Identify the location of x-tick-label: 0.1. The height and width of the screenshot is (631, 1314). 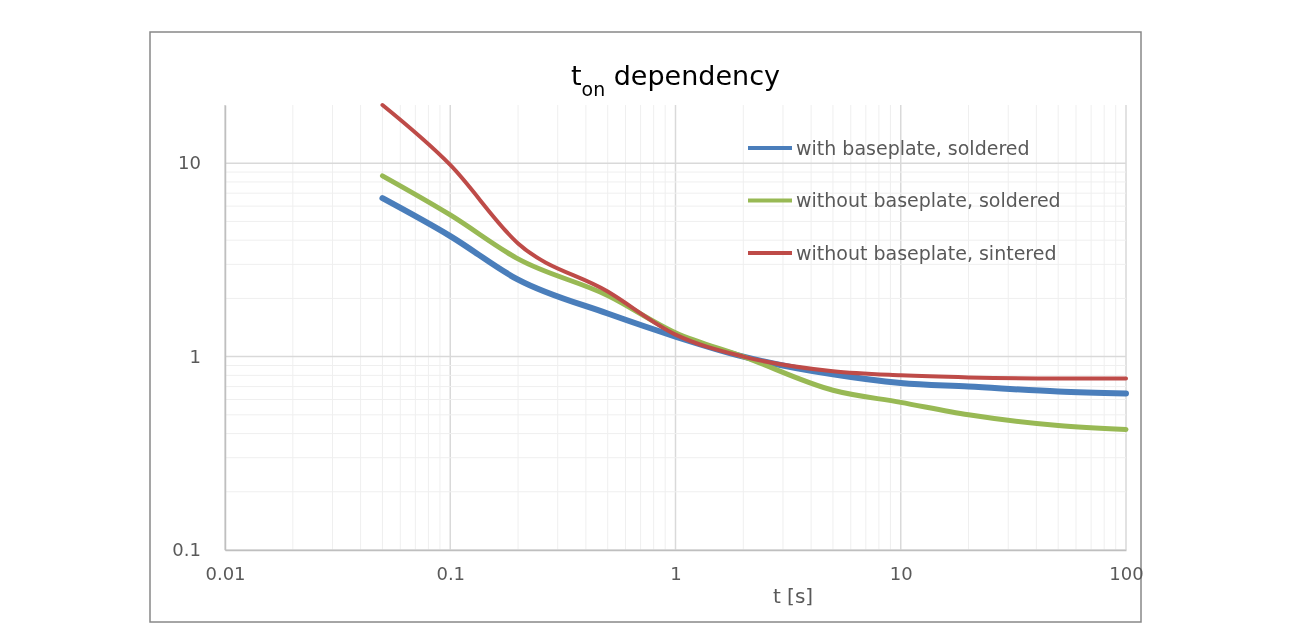
(451, 574).